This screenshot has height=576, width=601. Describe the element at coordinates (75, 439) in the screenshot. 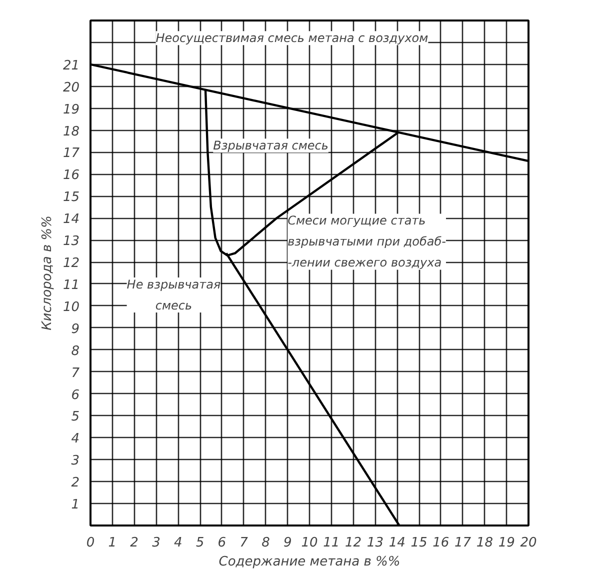

I see `y-tick-label: 4` at that location.